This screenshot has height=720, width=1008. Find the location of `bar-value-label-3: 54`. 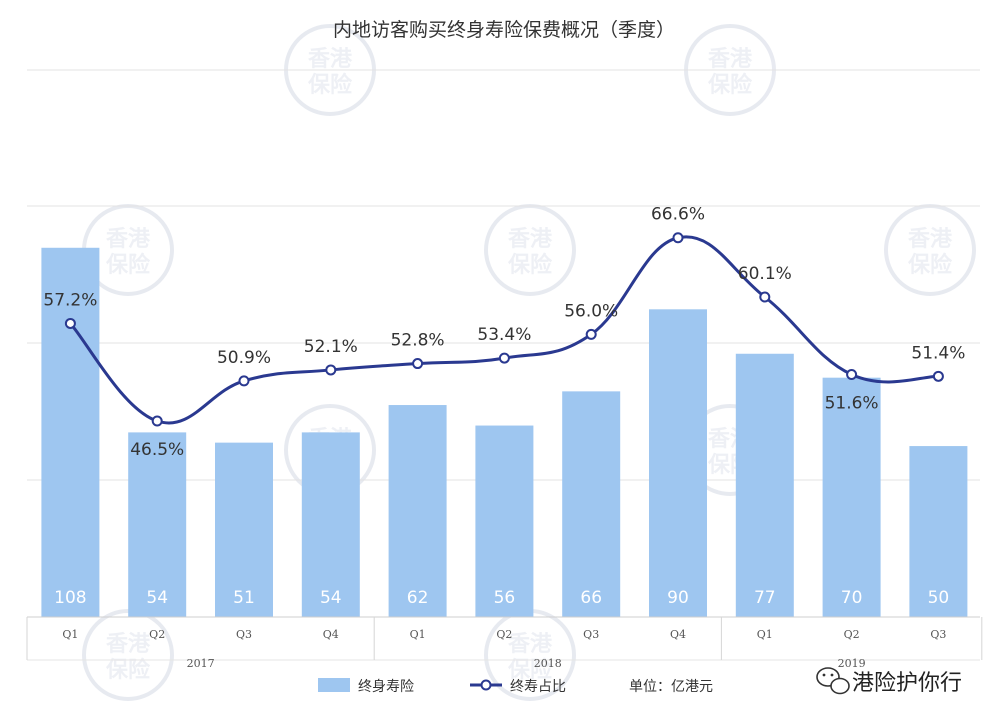

bar-value-label-3: 54 is located at coordinates (331, 598).